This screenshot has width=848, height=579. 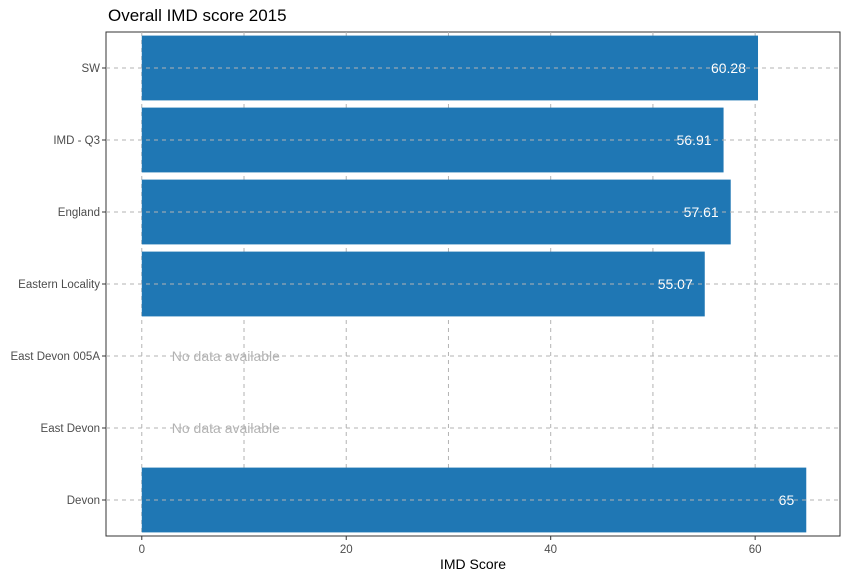 I want to click on y-tick-label: East Devon 005A, so click(x=55, y=357).